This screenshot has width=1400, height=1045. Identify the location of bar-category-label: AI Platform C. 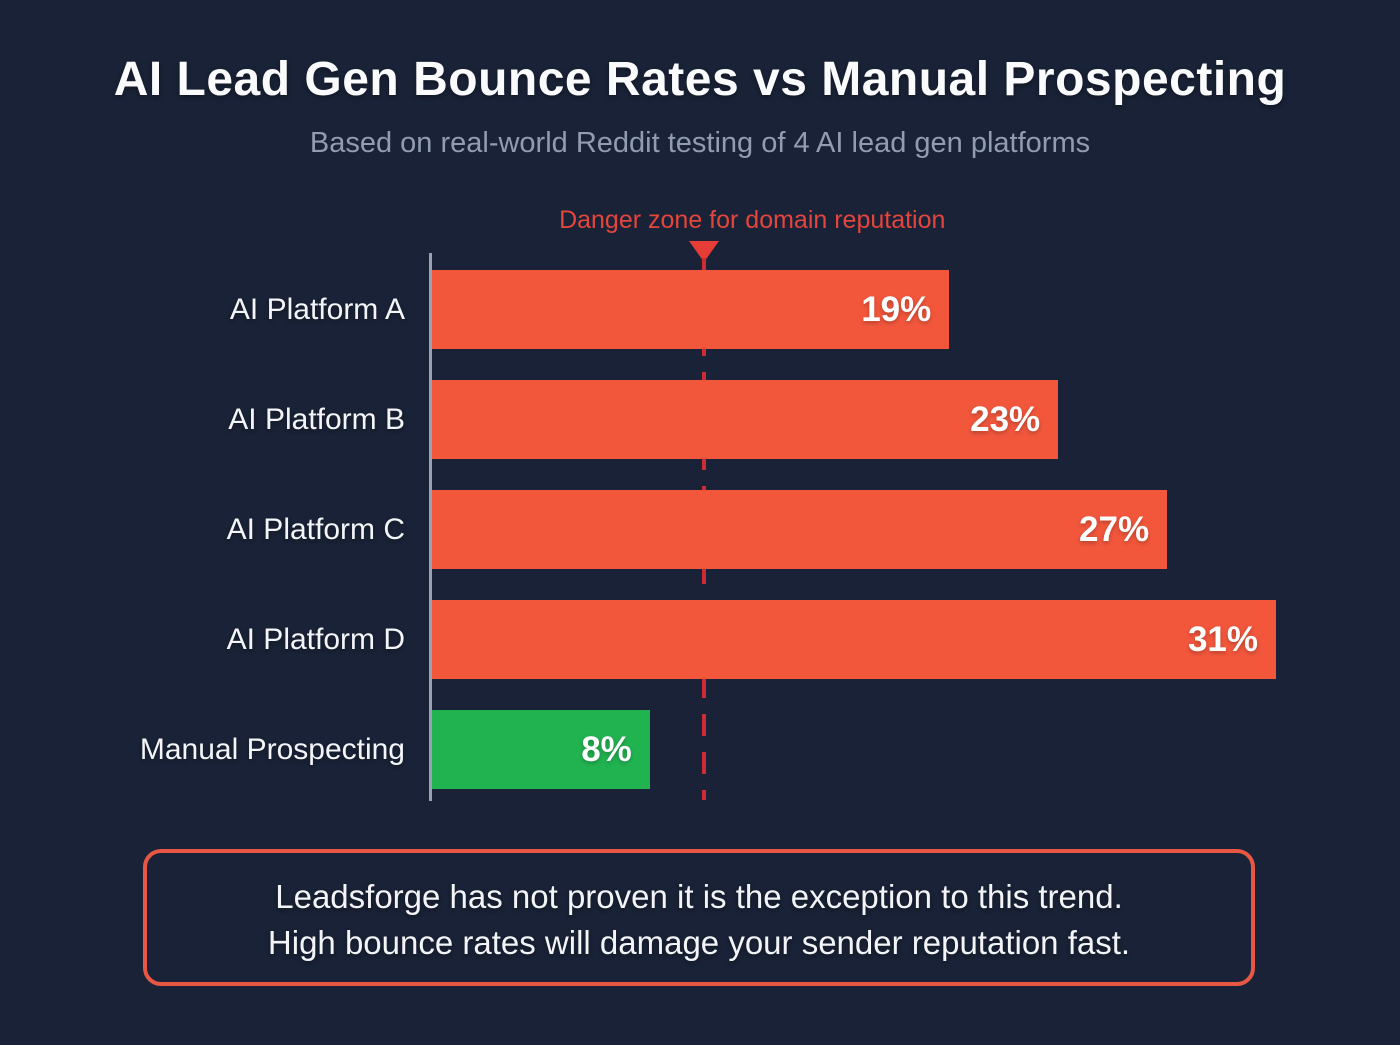
(315, 529).